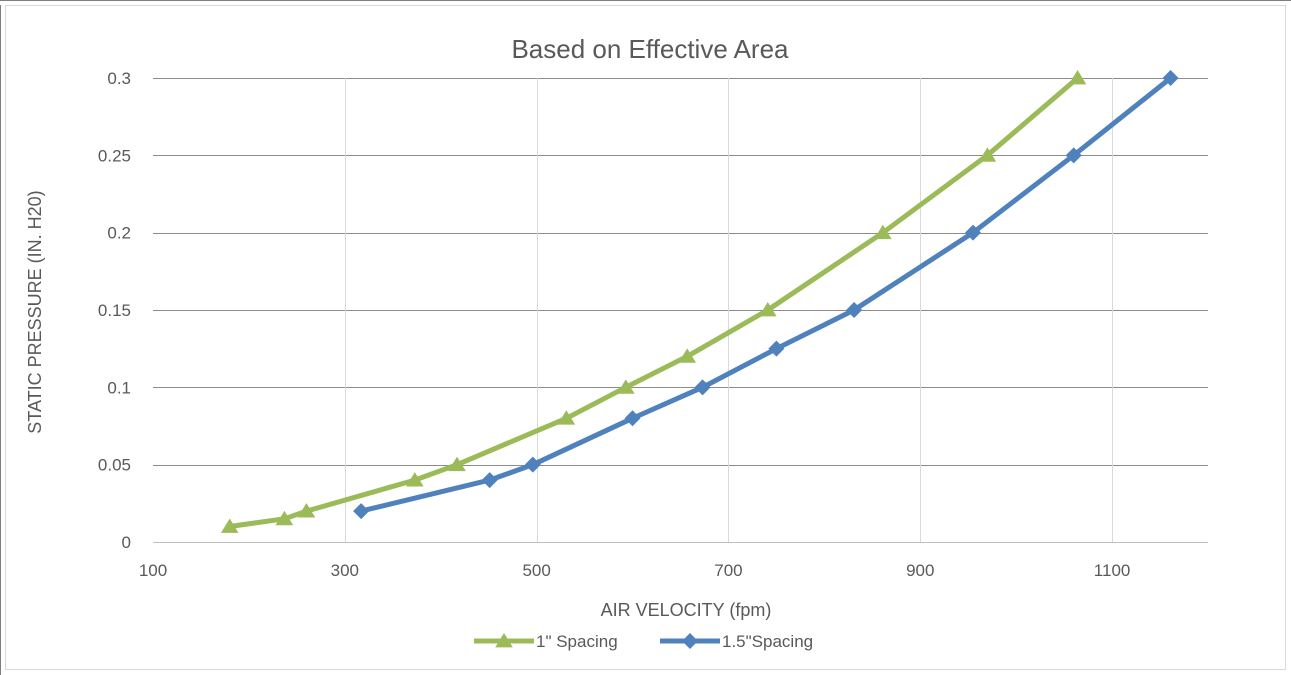 This screenshot has height=675, width=1291. What do you see at coordinates (650, 49) in the screenshot?
I see `chart-title: Based on Effective Area` at bounding box center [650, 49].